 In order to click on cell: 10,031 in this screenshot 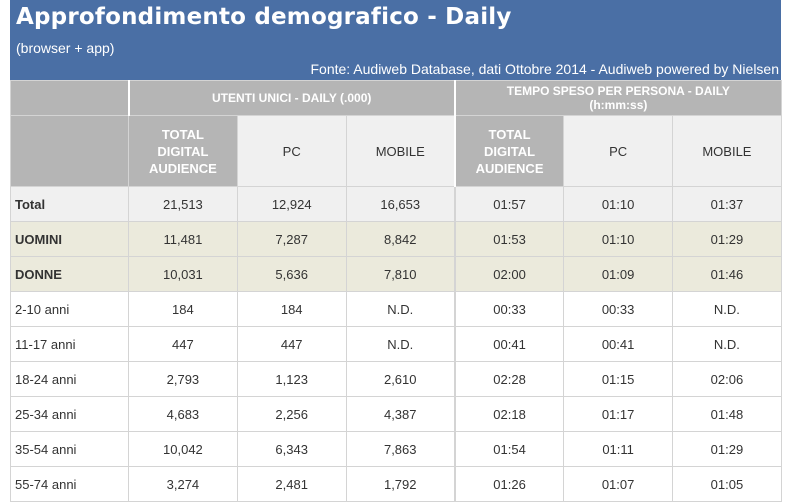, I will do `click(183, 274)`.